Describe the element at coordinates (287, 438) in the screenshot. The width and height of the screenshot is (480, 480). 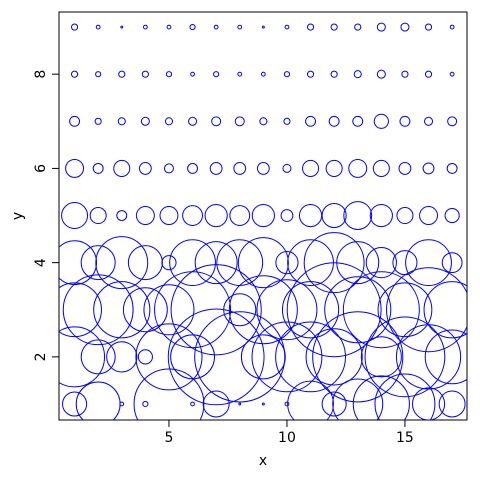
I see `x-tick-label: 10` at that location.